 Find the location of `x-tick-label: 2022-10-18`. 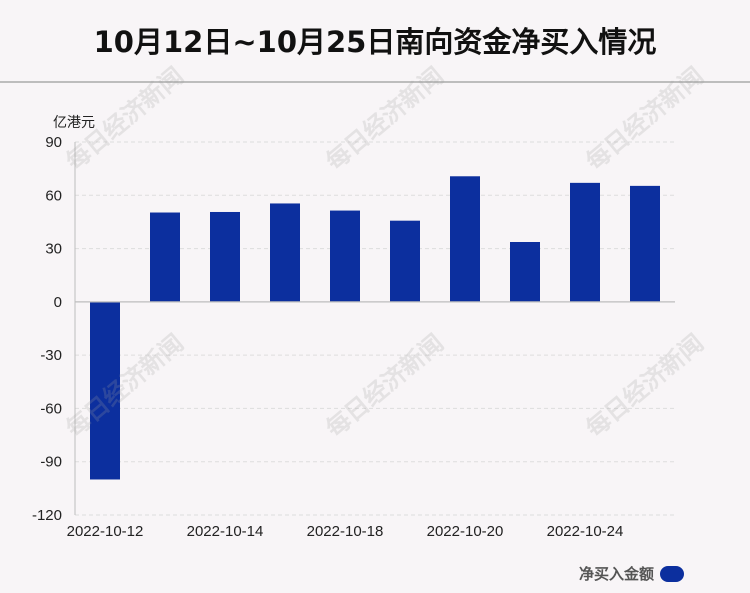

x-tick-label: 2022-10-18 is located at coordinates (345, 531).